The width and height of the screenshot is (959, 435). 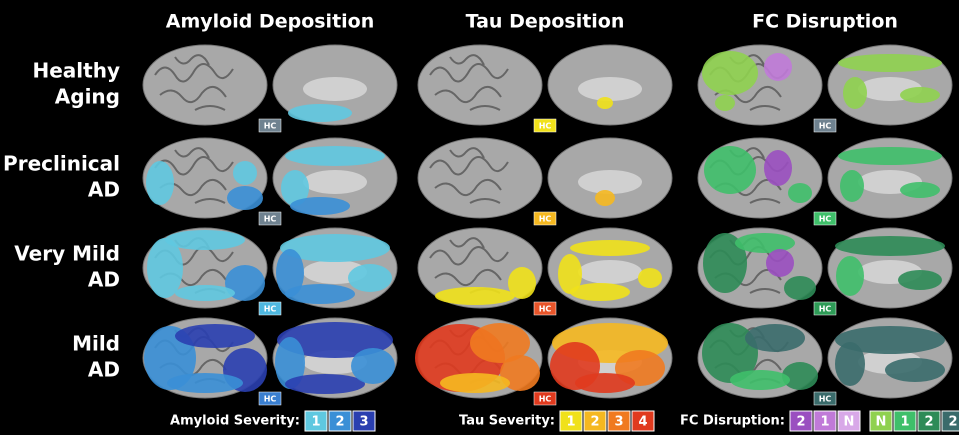 What do you see at coordinates (881, 422) in the screenshot?
I see `legend-swatch-text: N` at bounding box center [881, 422].